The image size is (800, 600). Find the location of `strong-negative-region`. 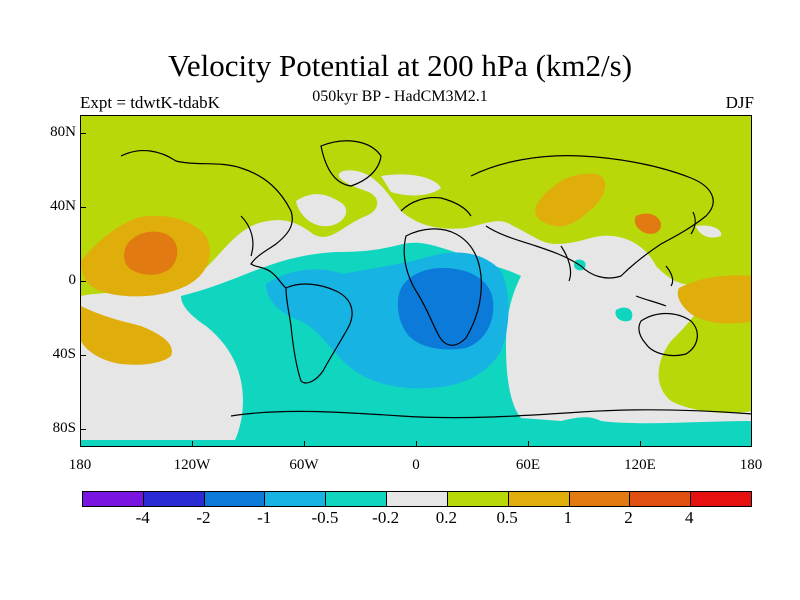

strong-negative-region is located at coordinates (445, 309).